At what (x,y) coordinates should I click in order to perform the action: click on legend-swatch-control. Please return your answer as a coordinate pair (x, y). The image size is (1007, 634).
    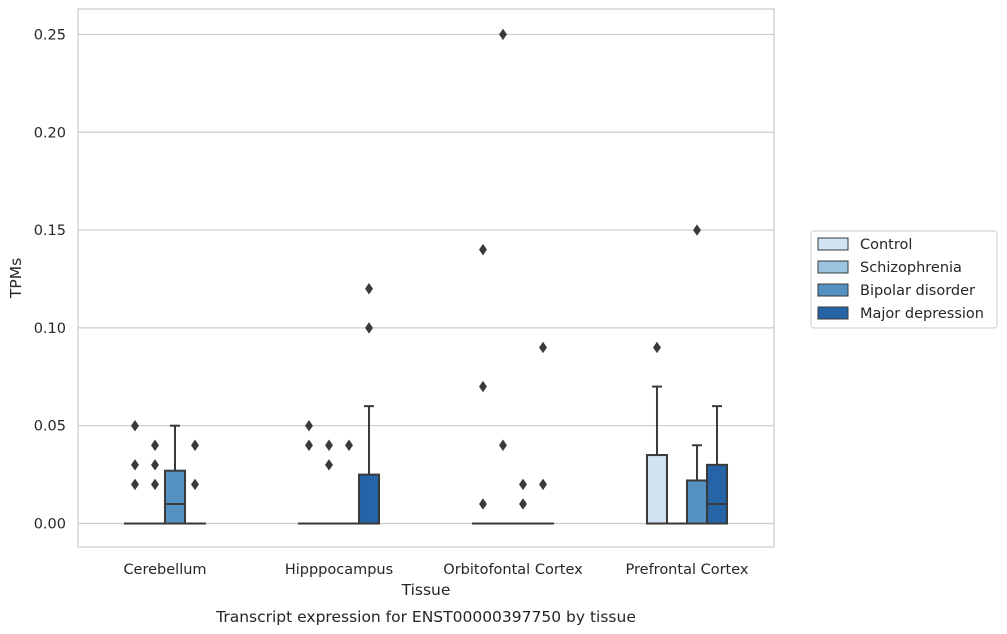
    Looking at the image, I should click on (833, 244).